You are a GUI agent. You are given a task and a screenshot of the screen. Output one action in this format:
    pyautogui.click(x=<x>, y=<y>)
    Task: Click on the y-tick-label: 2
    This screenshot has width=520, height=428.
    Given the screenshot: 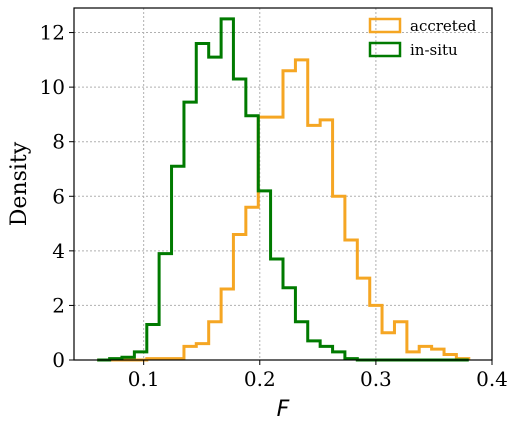 What is the action you would take?
    pyautogui.click(x=58, y=305)
    